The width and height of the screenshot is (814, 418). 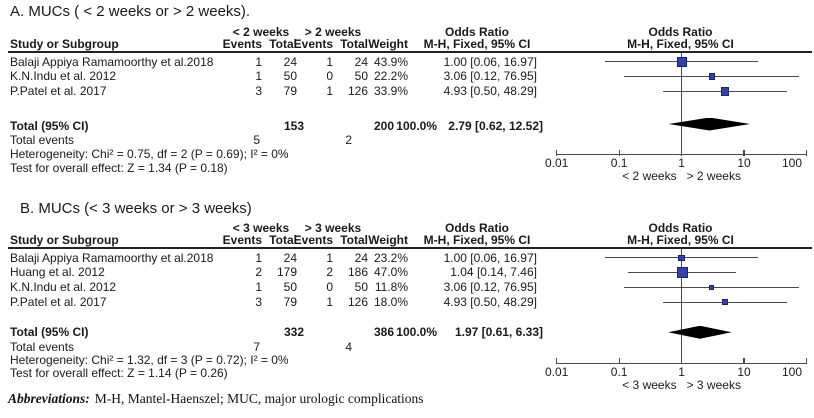 What do you see at coordinates (681, 176) in the screenshot?
I see `axis-direction-labels: < 2 weeks > 2 weeks` at bounding box center [681, 176].